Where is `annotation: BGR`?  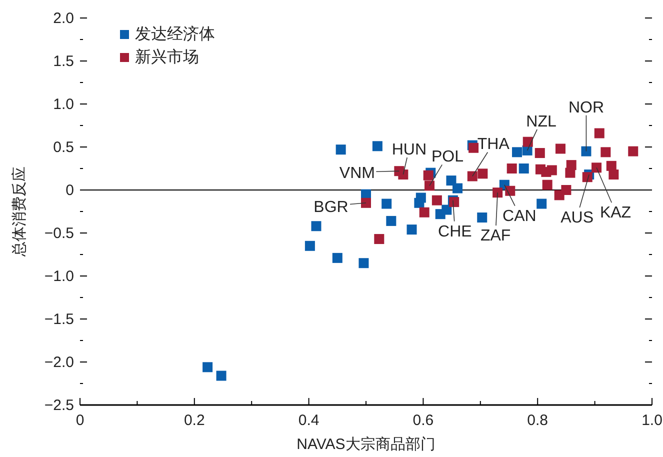 annotation: BGR is located at coordinates (331, 207).